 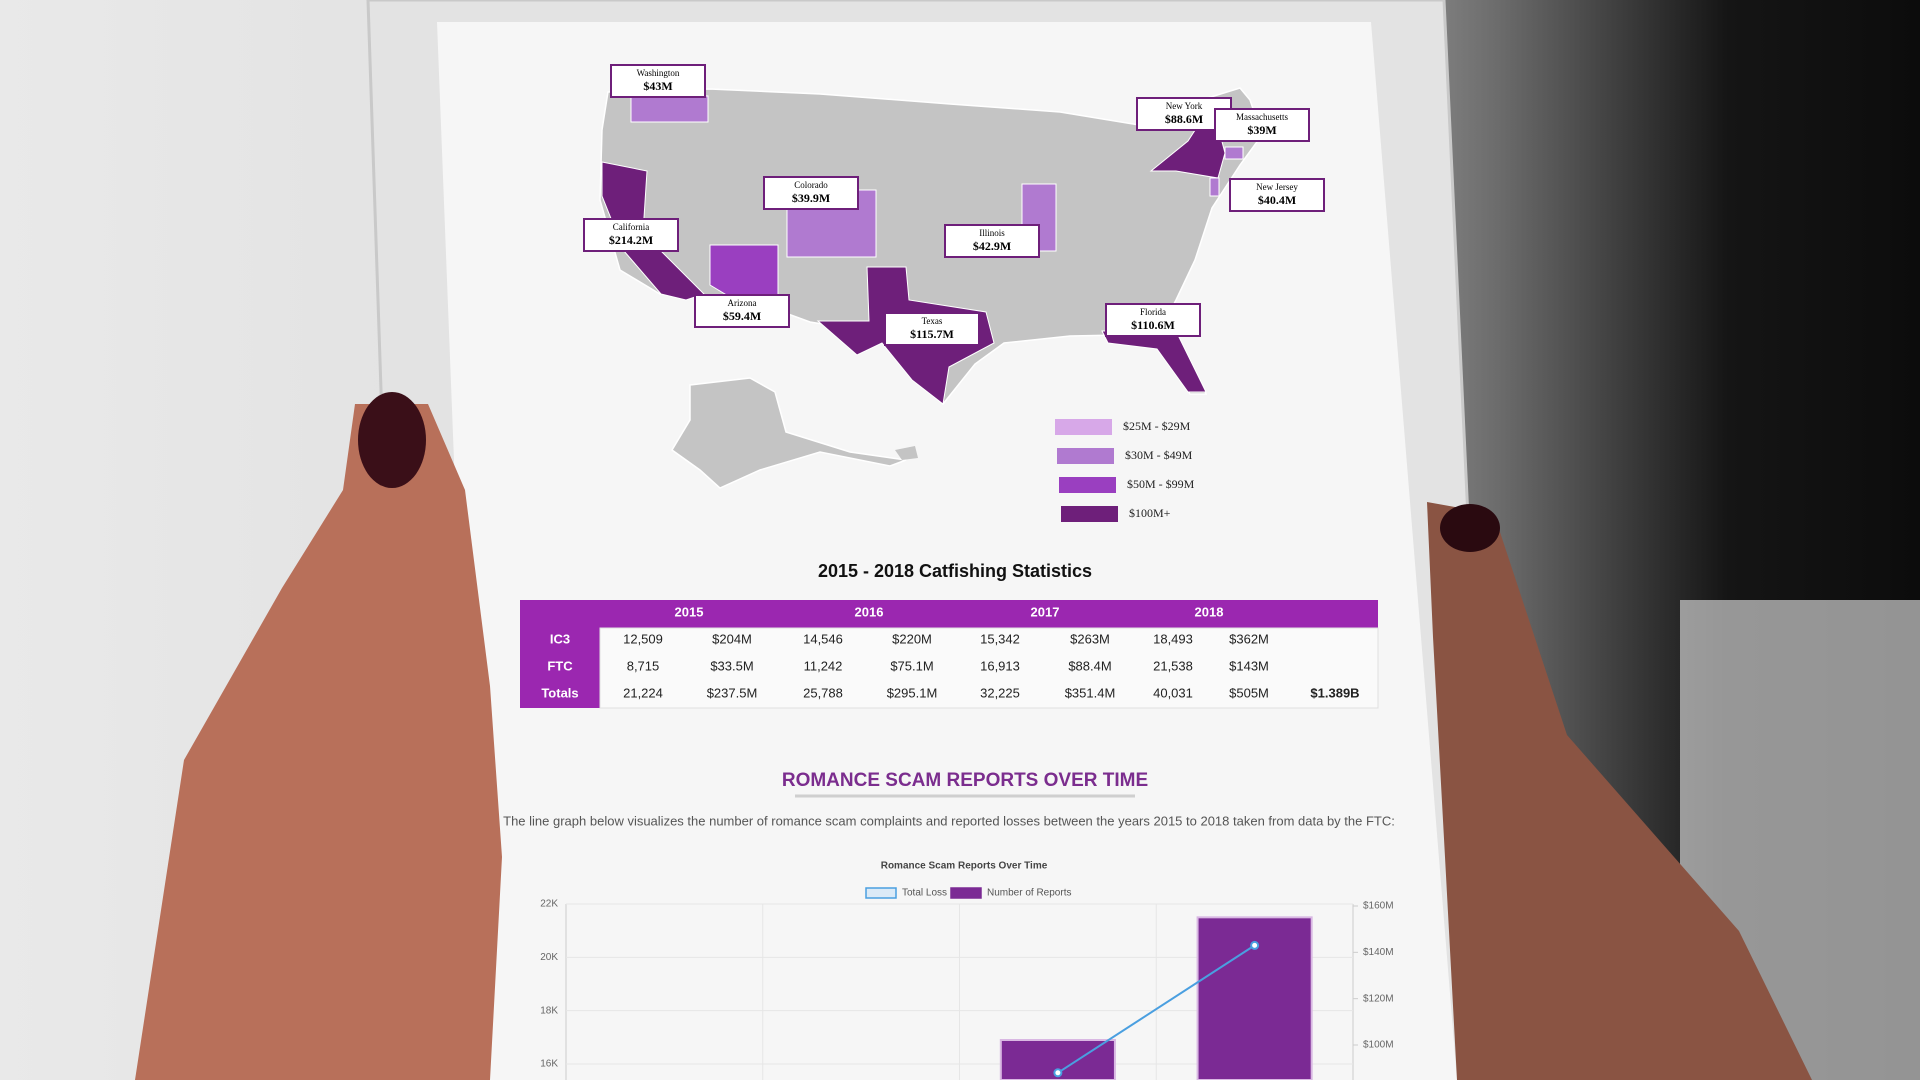 What do you see at coordinates (657, 86) in the screenshot?
I see `callout-amount: $43M` at bounding box center [657, 86].